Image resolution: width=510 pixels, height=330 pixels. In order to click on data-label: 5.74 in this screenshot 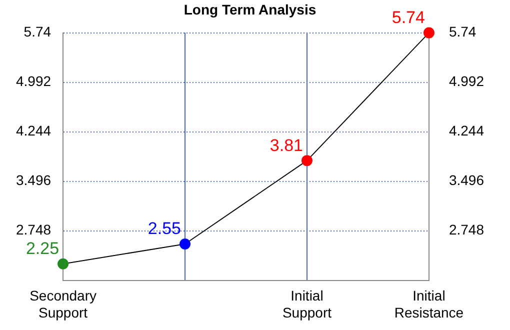, I will do `click(408, 17)`.